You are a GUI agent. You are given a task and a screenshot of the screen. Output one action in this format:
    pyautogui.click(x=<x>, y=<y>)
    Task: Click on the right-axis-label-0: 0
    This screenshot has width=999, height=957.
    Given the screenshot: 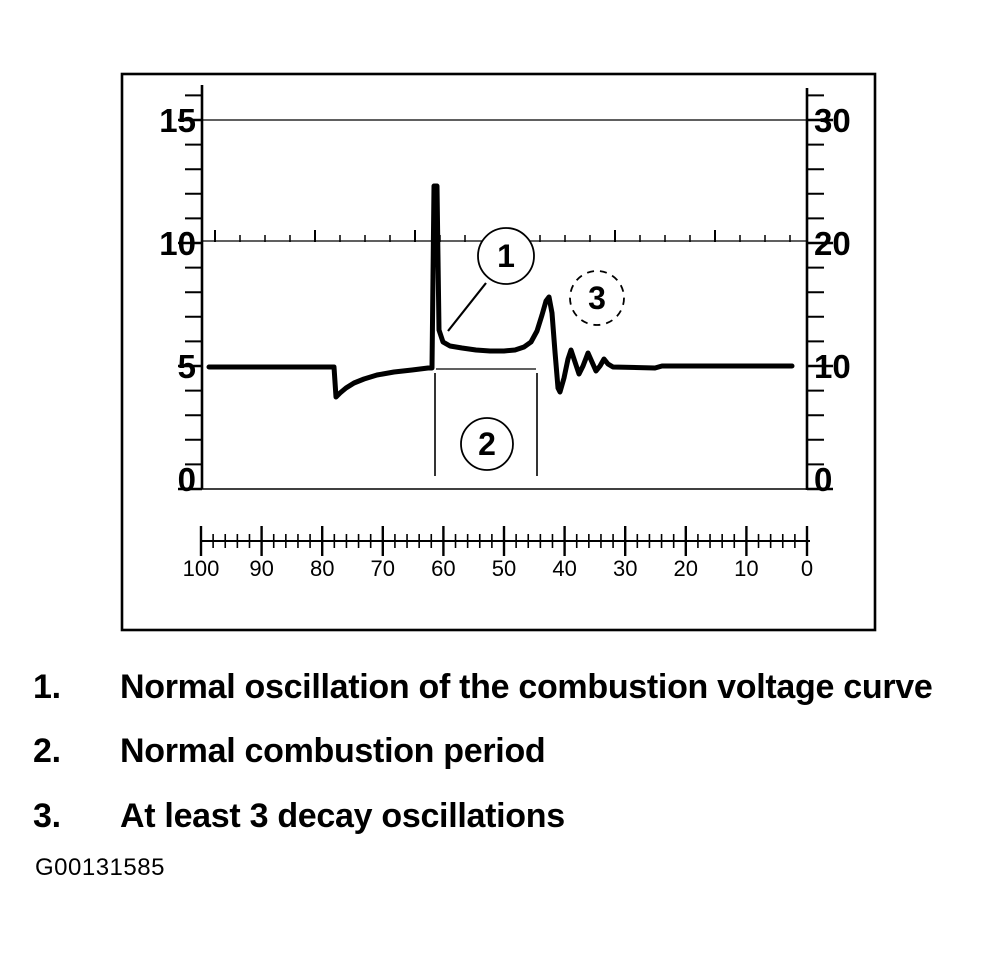 What is the action you would take?
    pyautogui.click(x=823, y=479)
    